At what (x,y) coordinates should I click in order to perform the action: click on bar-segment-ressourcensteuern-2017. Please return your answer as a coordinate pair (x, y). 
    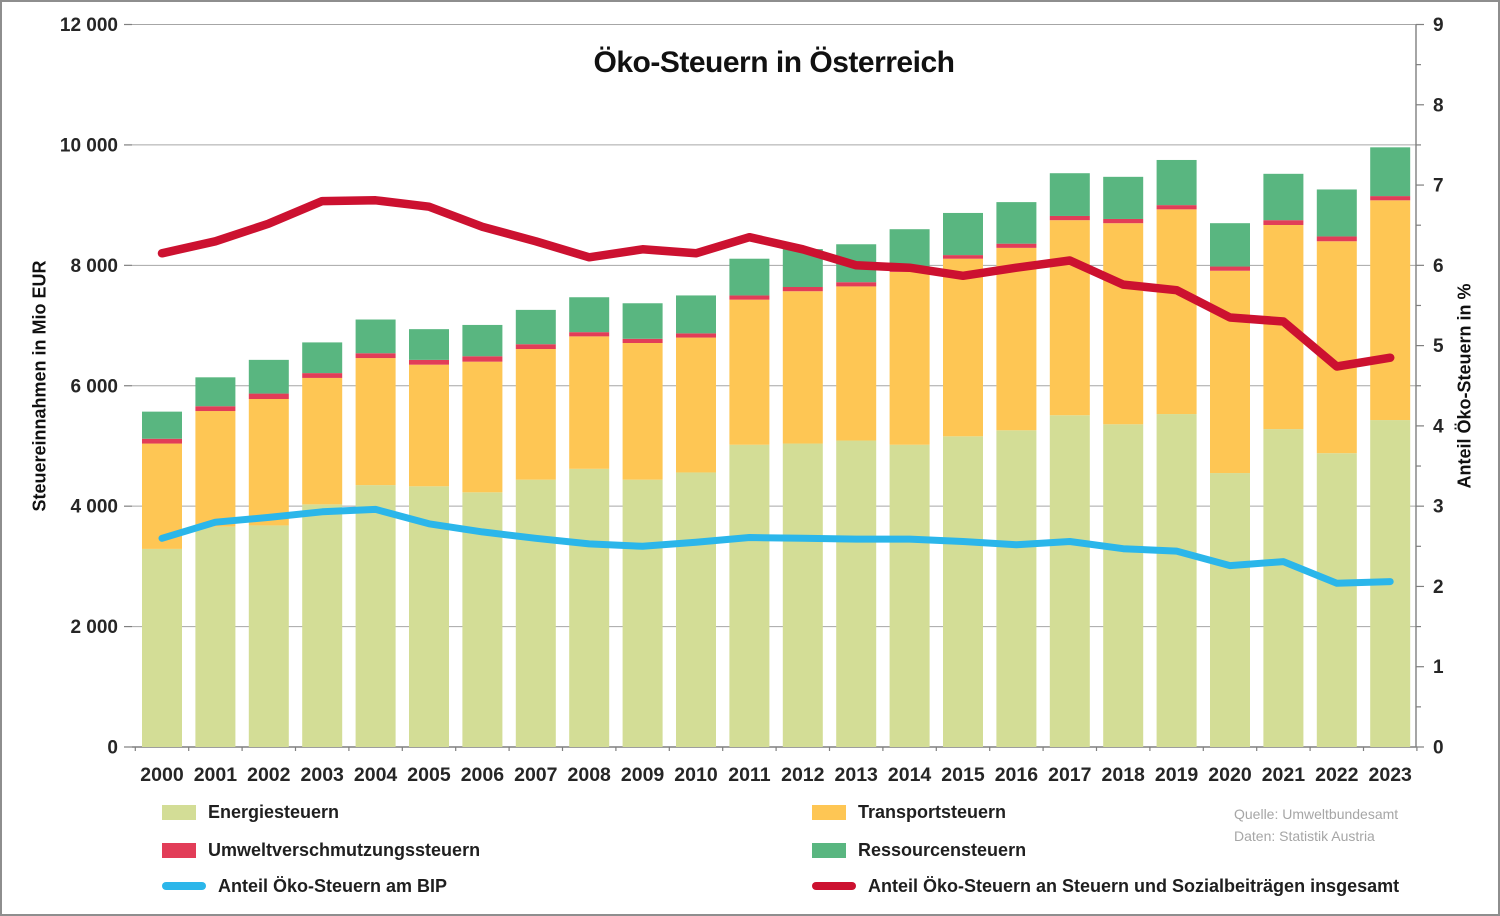
    Looking at the image, I should click on (1069, 194).